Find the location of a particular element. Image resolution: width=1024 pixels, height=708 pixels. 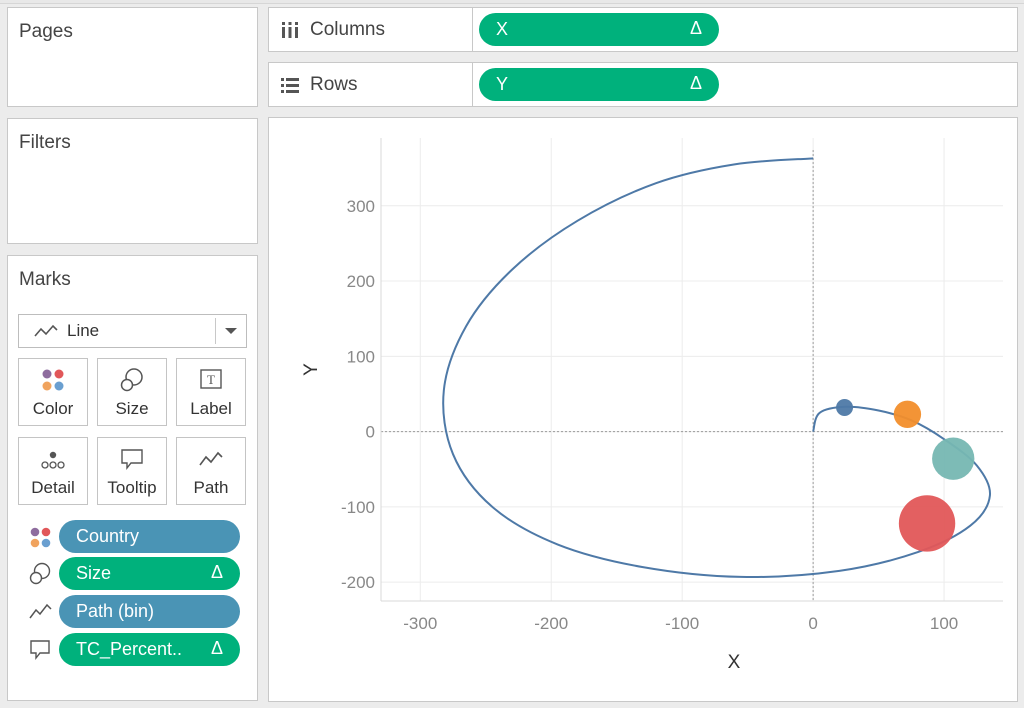

x-tick-label: -300 is located at coordinates (420, 623).